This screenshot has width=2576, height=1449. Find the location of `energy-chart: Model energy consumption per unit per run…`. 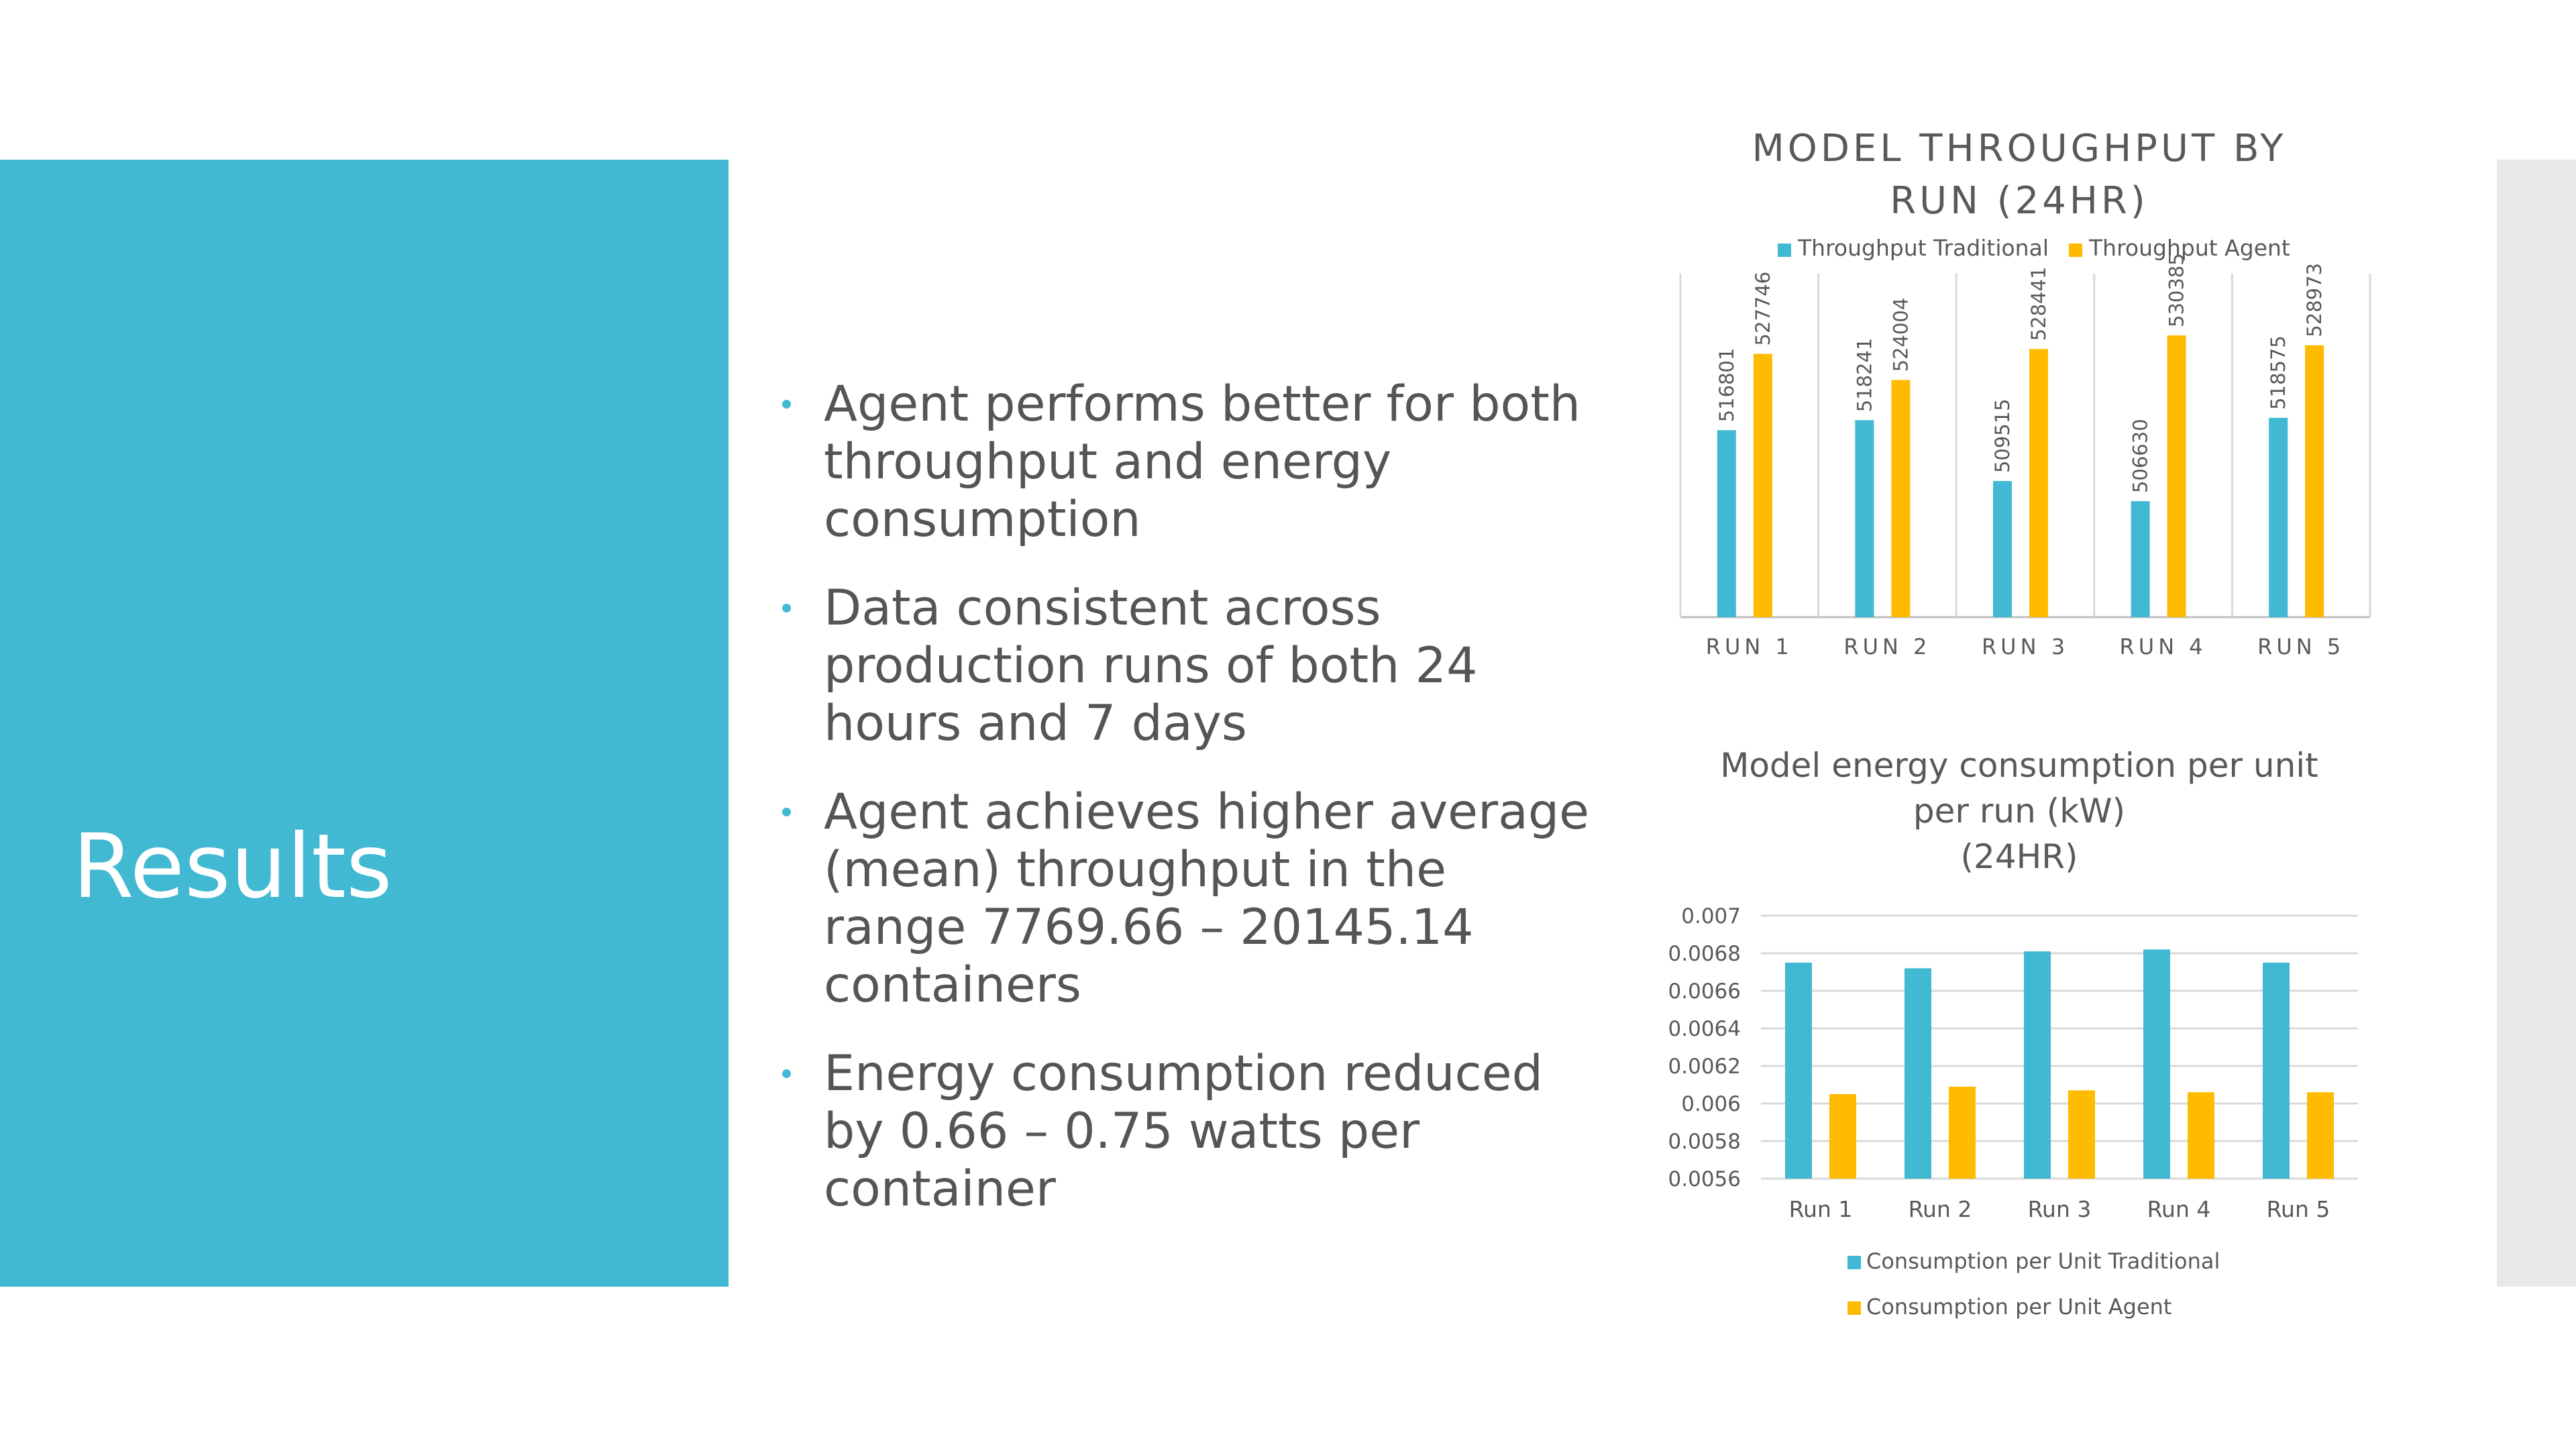

energy-chart: Model energy consumption per unit per run… is located at coordinates (2013, 1033).